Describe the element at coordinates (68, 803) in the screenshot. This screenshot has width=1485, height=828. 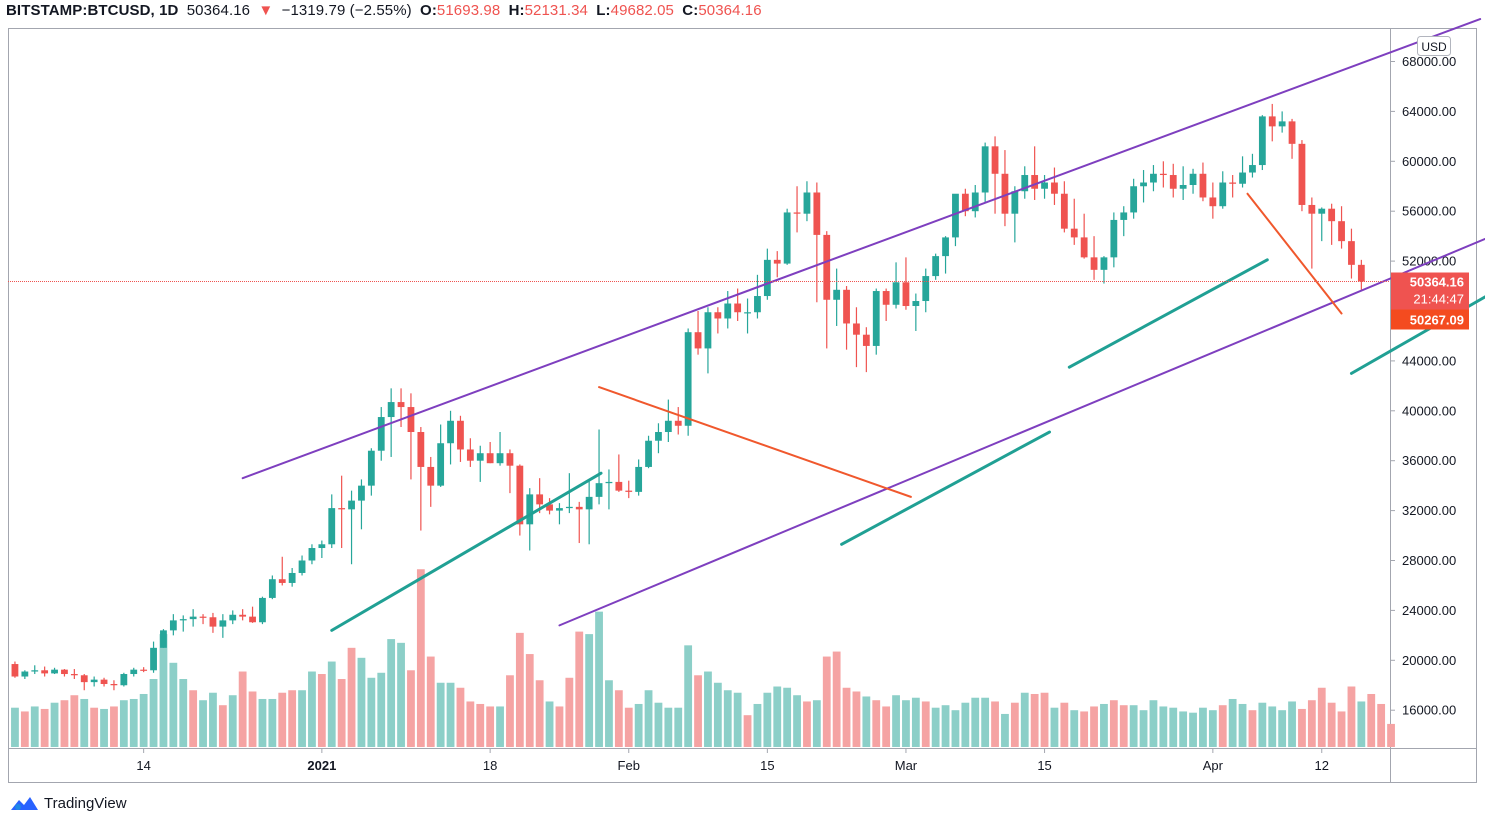
I see `tradingview-logo: TradingView` at that location.